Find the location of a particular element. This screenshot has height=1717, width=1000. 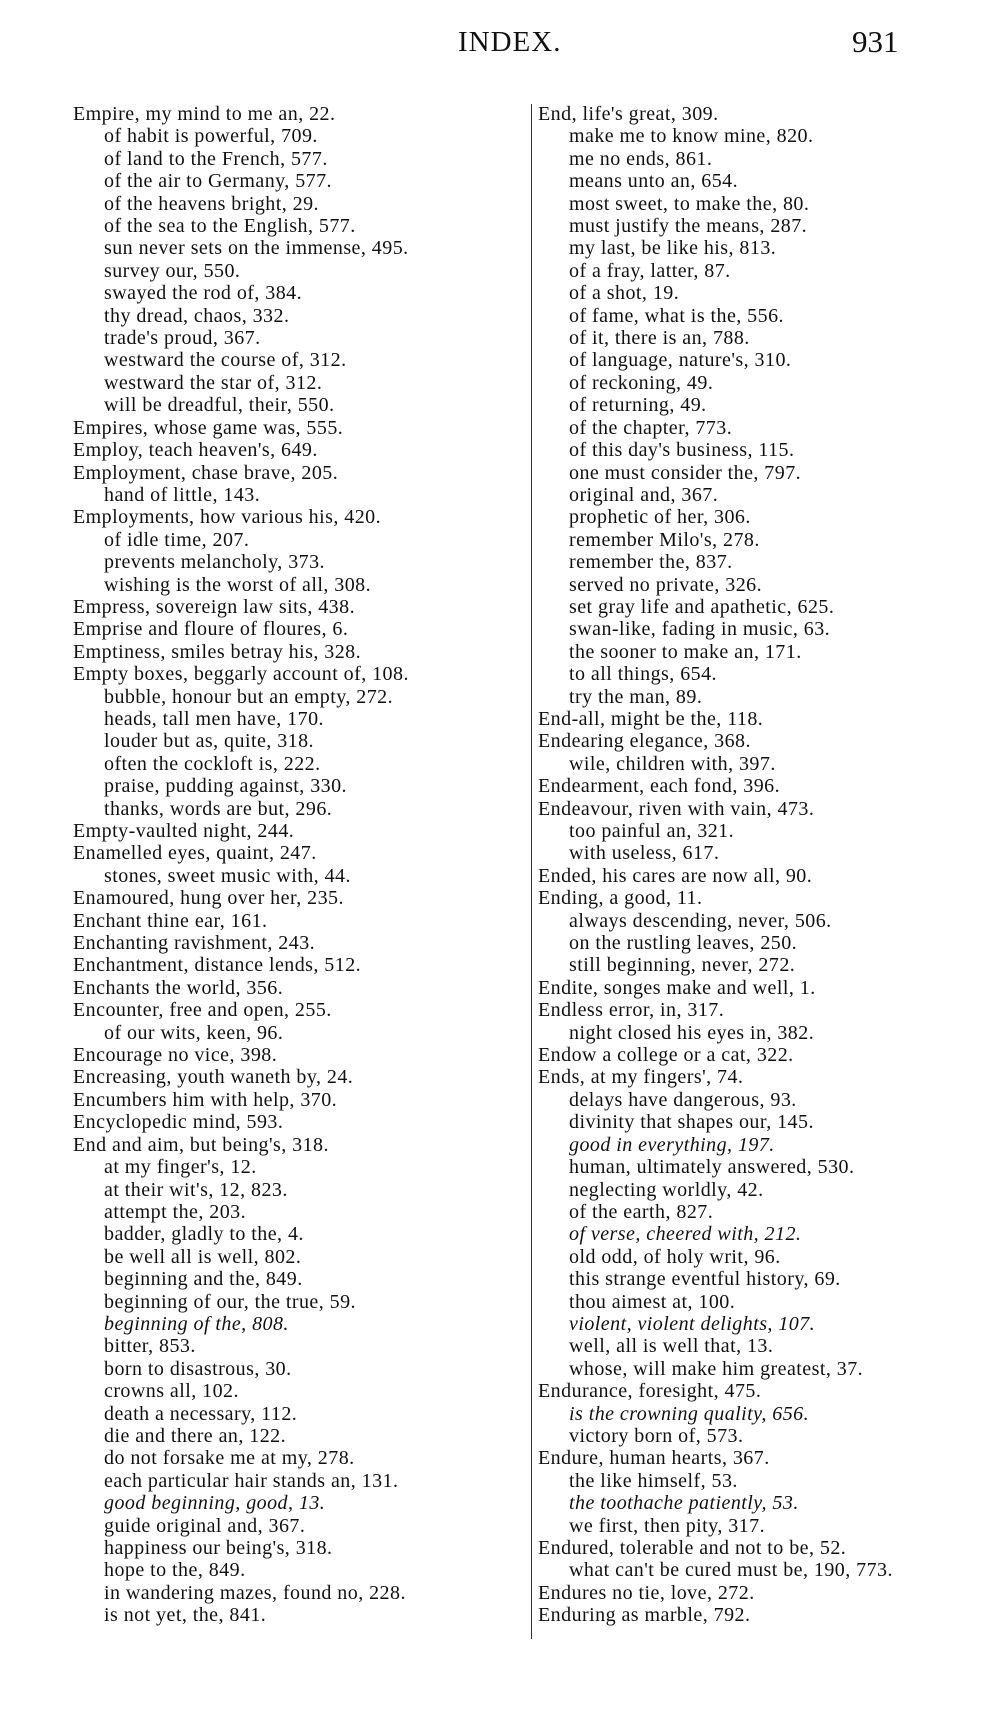

index-subentry: is the crowning quality, 656. is located at coordinates (689, 1413).